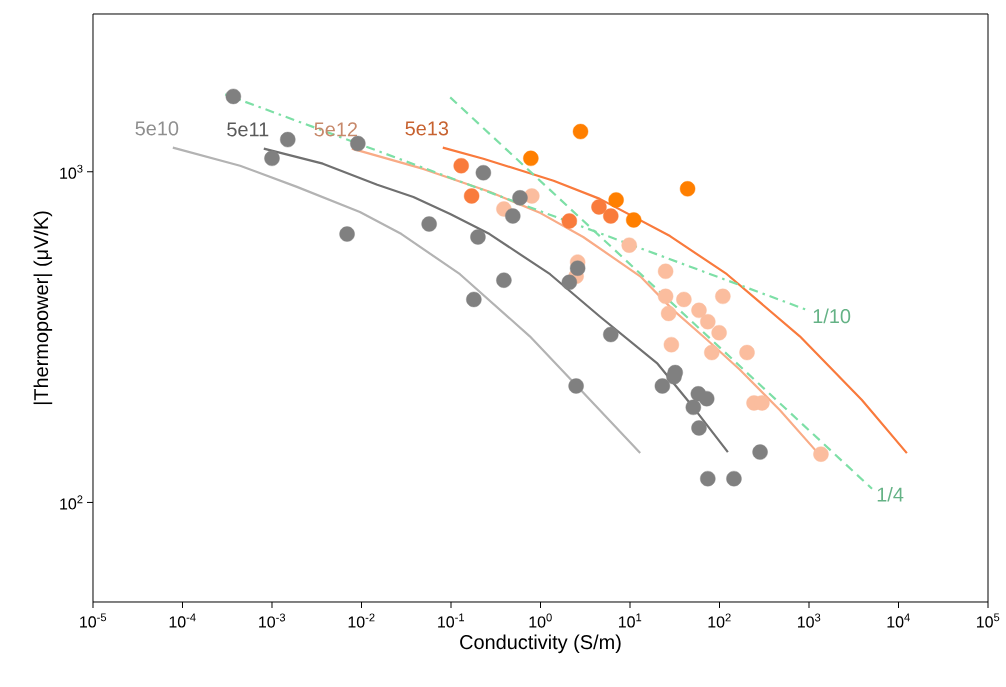 This screenshot has height=687, width=1006. What do you see at coordinates (272, 620) in the screenshot?
I see `x-tick-label: 10$^{-3}$` at bounding box center [272, 620].